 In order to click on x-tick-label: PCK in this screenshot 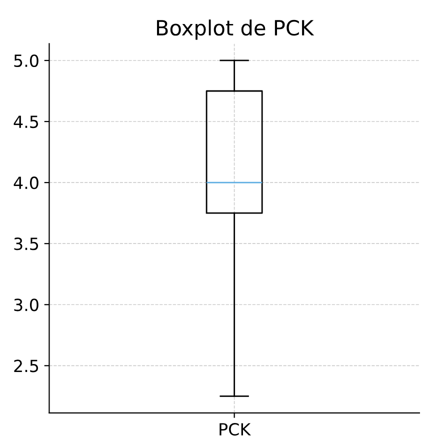, I will do `click(235, 429)`.